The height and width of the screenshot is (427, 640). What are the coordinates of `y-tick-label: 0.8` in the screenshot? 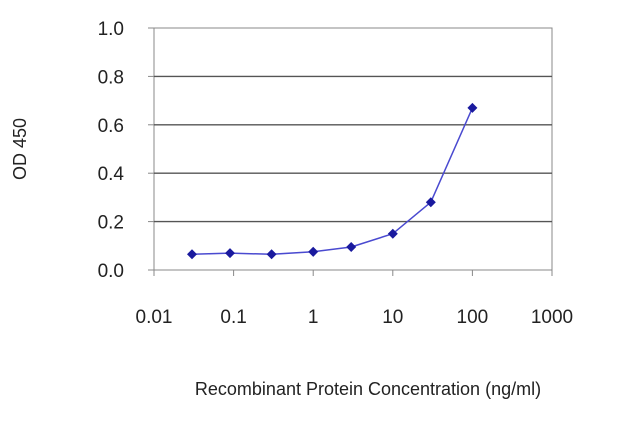 It's located at (111, 77).